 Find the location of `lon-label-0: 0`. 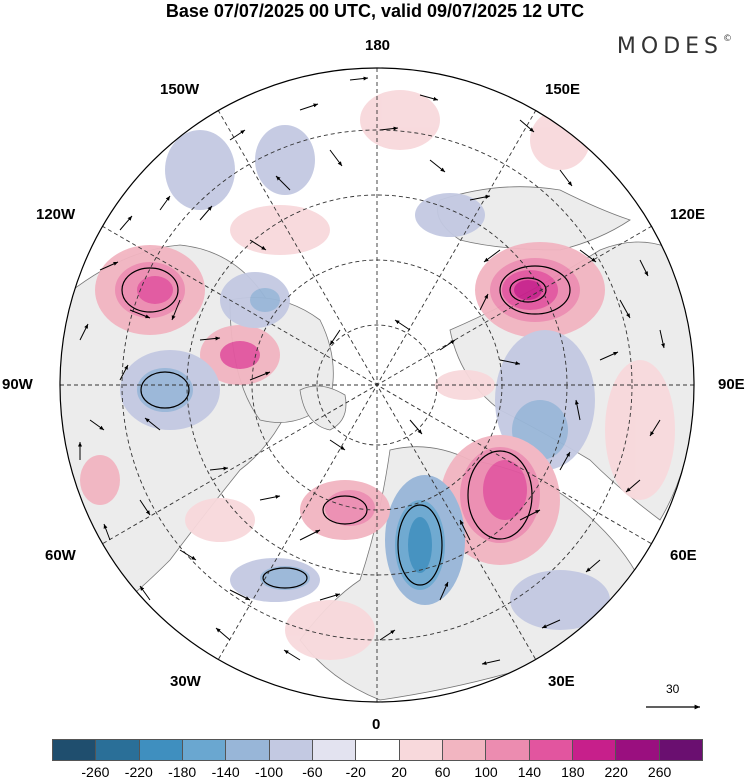

lon-label-0: 0 is located at coordinates (376, 724).